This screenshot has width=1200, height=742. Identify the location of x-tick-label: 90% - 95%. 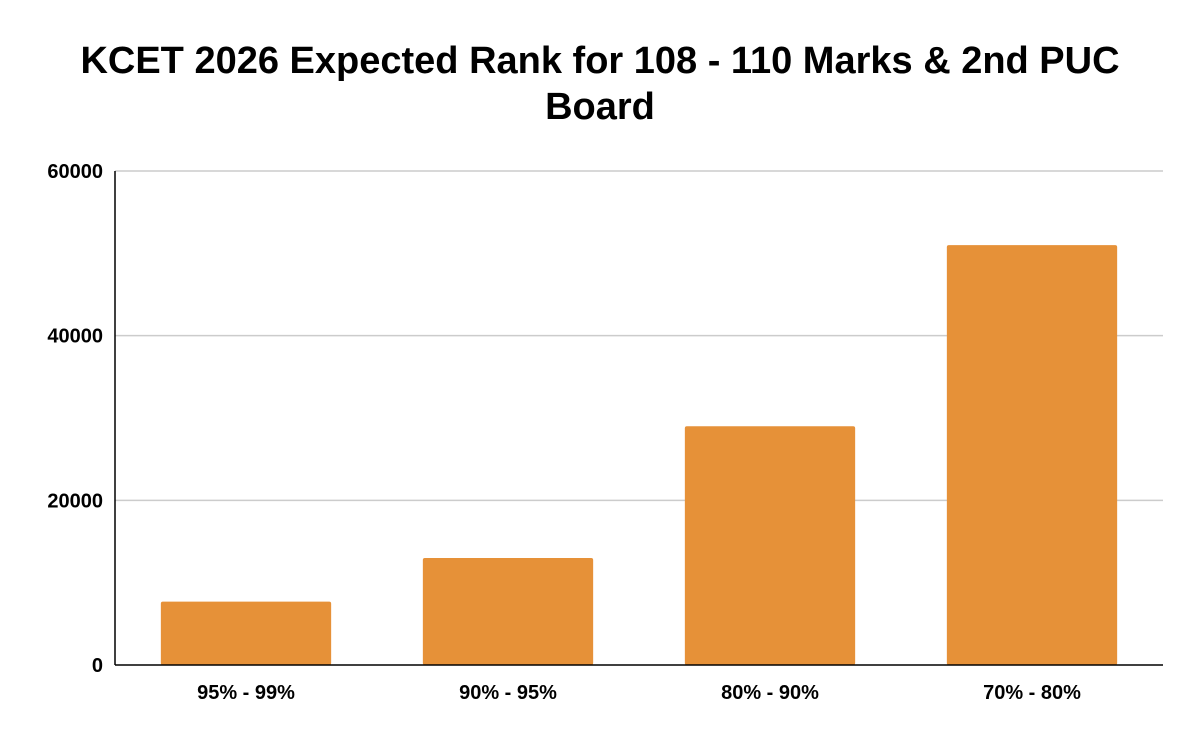
(508, 693).